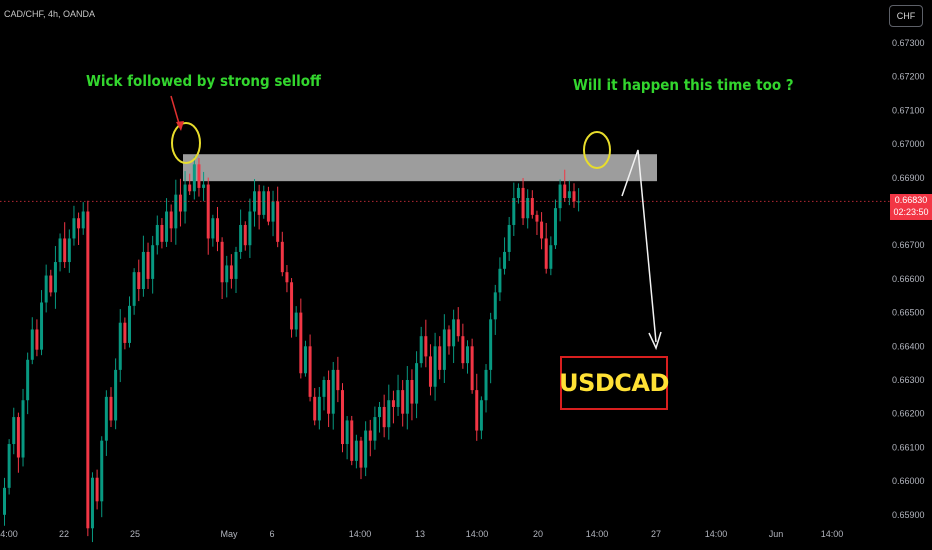 The width and height of the screenshot is (932, 550). I want to click on time-tick-label: 4:00, so click(9, 534).